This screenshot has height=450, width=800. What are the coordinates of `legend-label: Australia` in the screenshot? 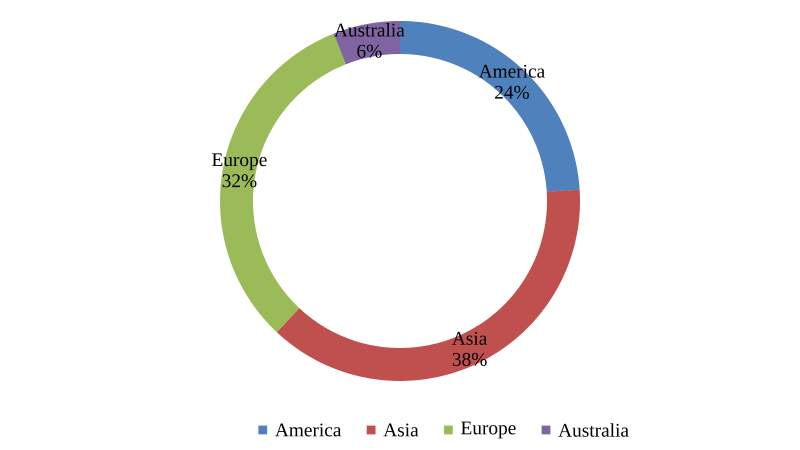 It's located at (593, 430).